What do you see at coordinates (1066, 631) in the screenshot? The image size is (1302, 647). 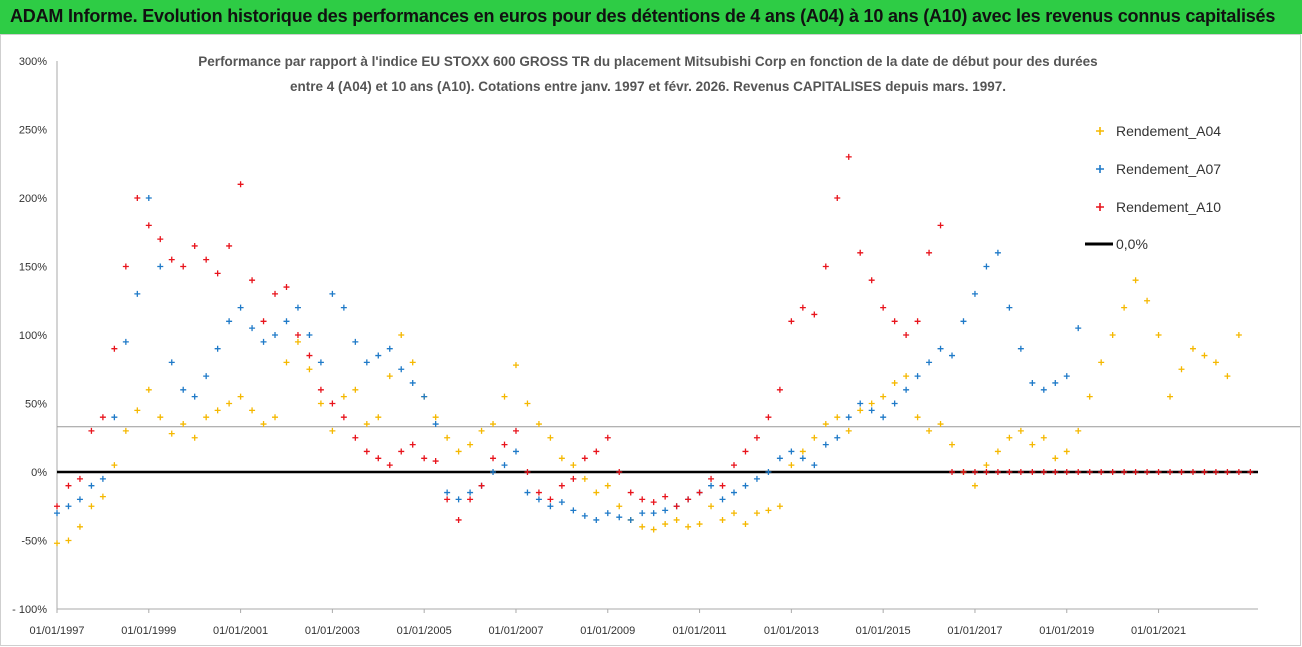 I see `x-tick-label: 01/01/2019` at bounding box center [1066, 631].